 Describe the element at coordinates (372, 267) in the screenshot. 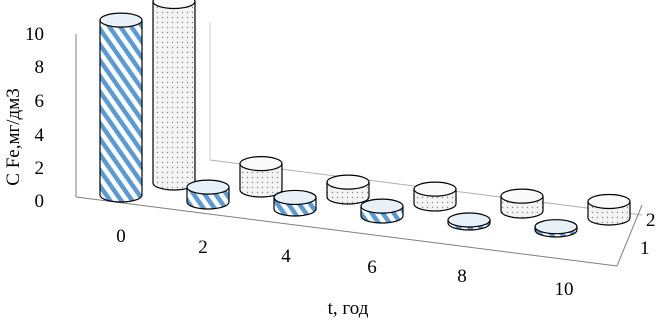

I see `x-tick-label: 6` at that location.